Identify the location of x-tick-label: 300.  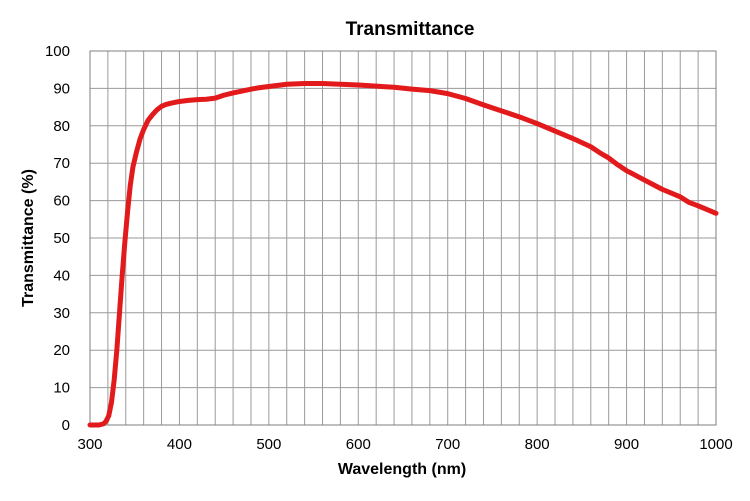
(89, 444).